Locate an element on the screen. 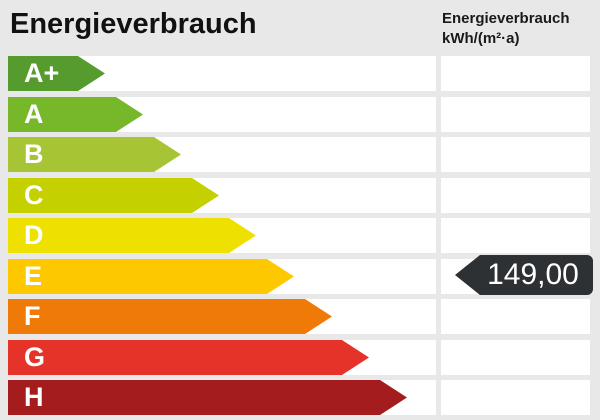 Image resolution: width=600 pixels, height=420 pixels. energy-class-letter-h: H is located at coordinates (34, 397).